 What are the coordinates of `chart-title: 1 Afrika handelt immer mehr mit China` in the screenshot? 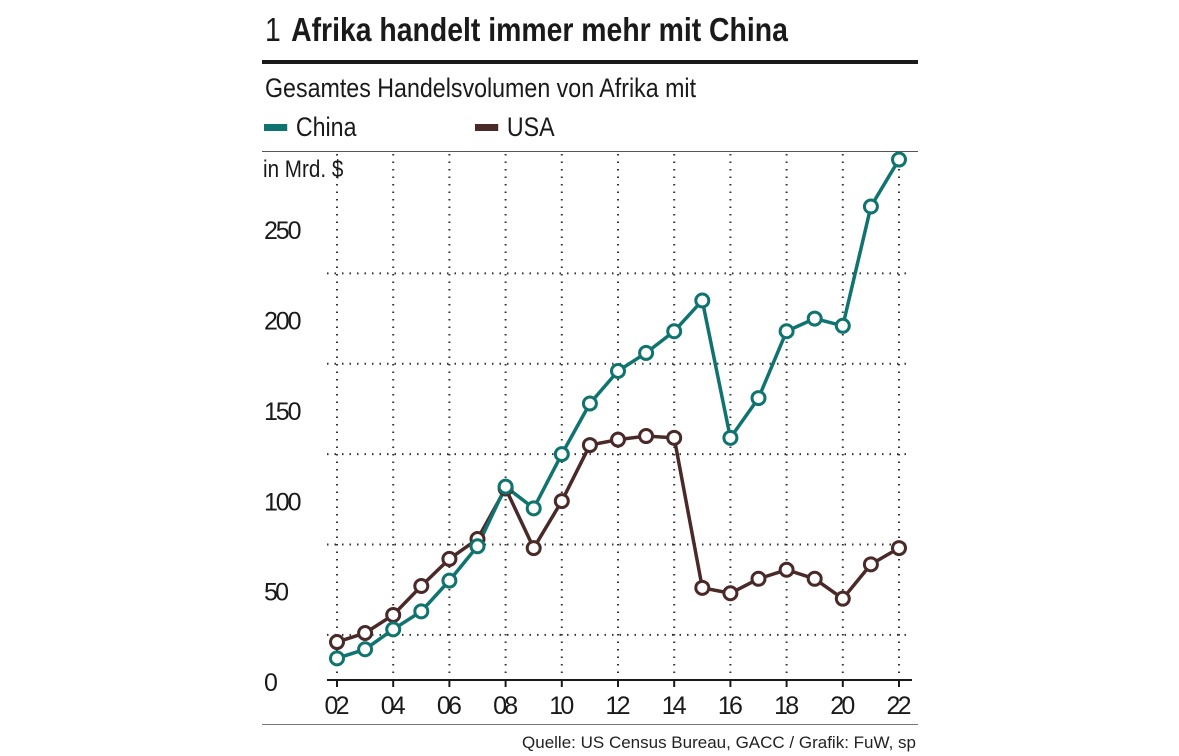 It's located at (526, 30).